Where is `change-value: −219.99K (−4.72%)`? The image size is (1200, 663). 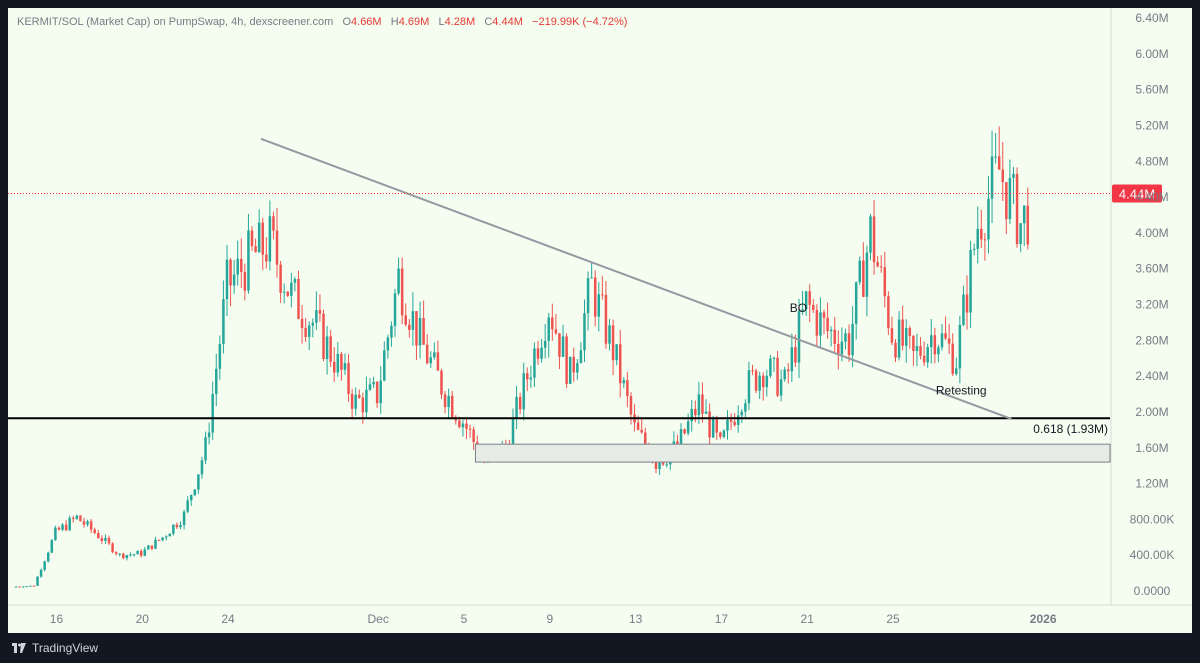
change-value: −219.99K (−4.72%) is located at coordinates (580, 22).